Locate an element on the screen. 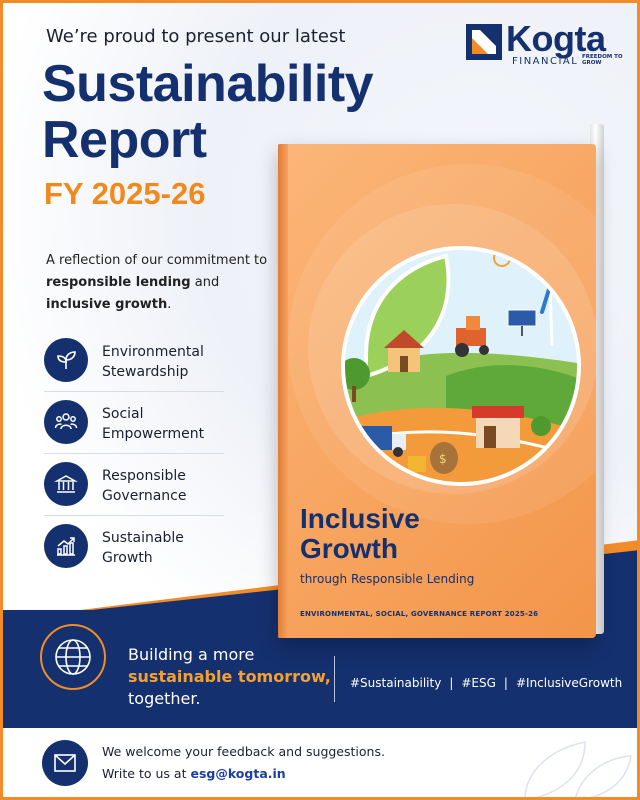  band-divider is located at coordinates (334, 679).